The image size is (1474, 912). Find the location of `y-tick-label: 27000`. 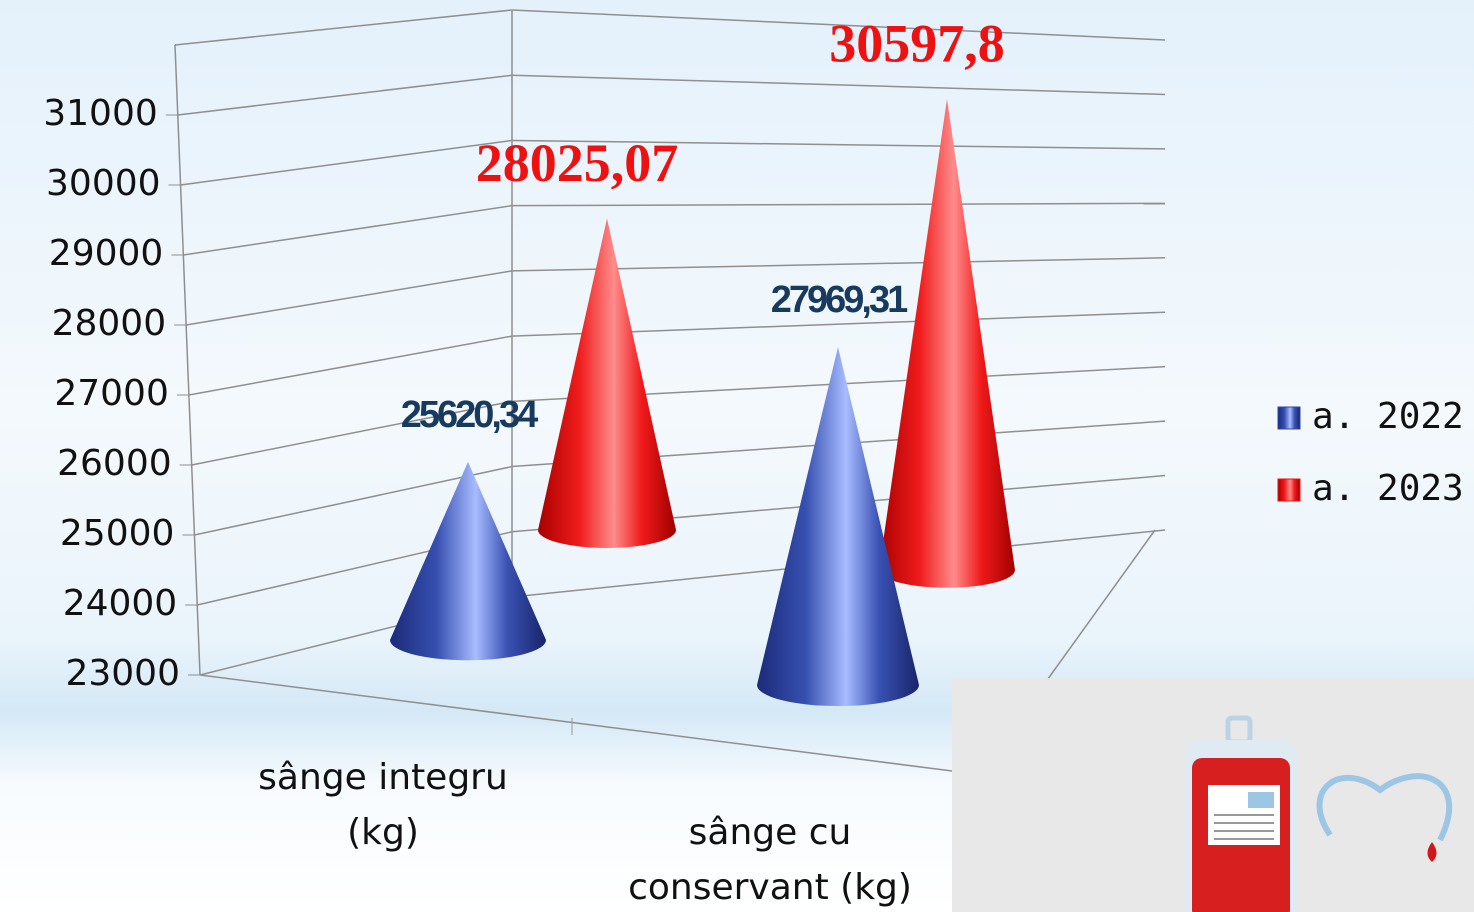

y-tick-label: 27000 is located at coordinates (111, 393).